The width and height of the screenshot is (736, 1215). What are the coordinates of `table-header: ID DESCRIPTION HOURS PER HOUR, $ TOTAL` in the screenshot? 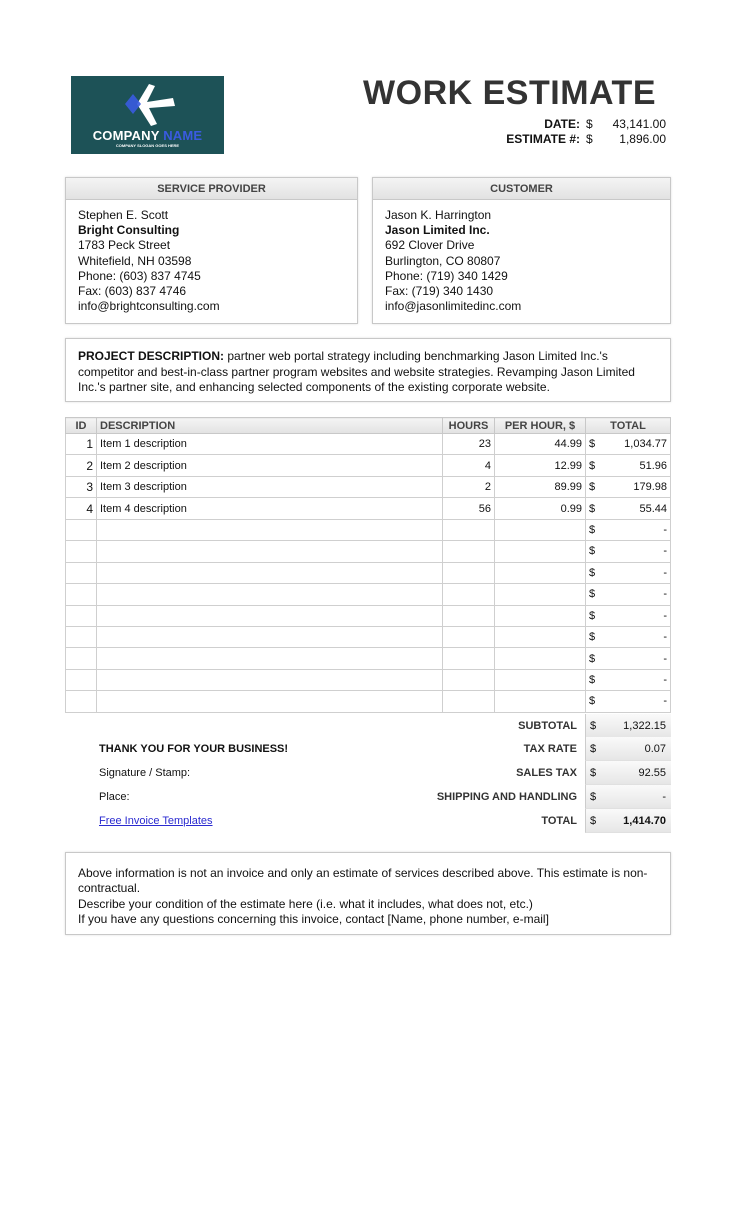 It's located at (368, 425).